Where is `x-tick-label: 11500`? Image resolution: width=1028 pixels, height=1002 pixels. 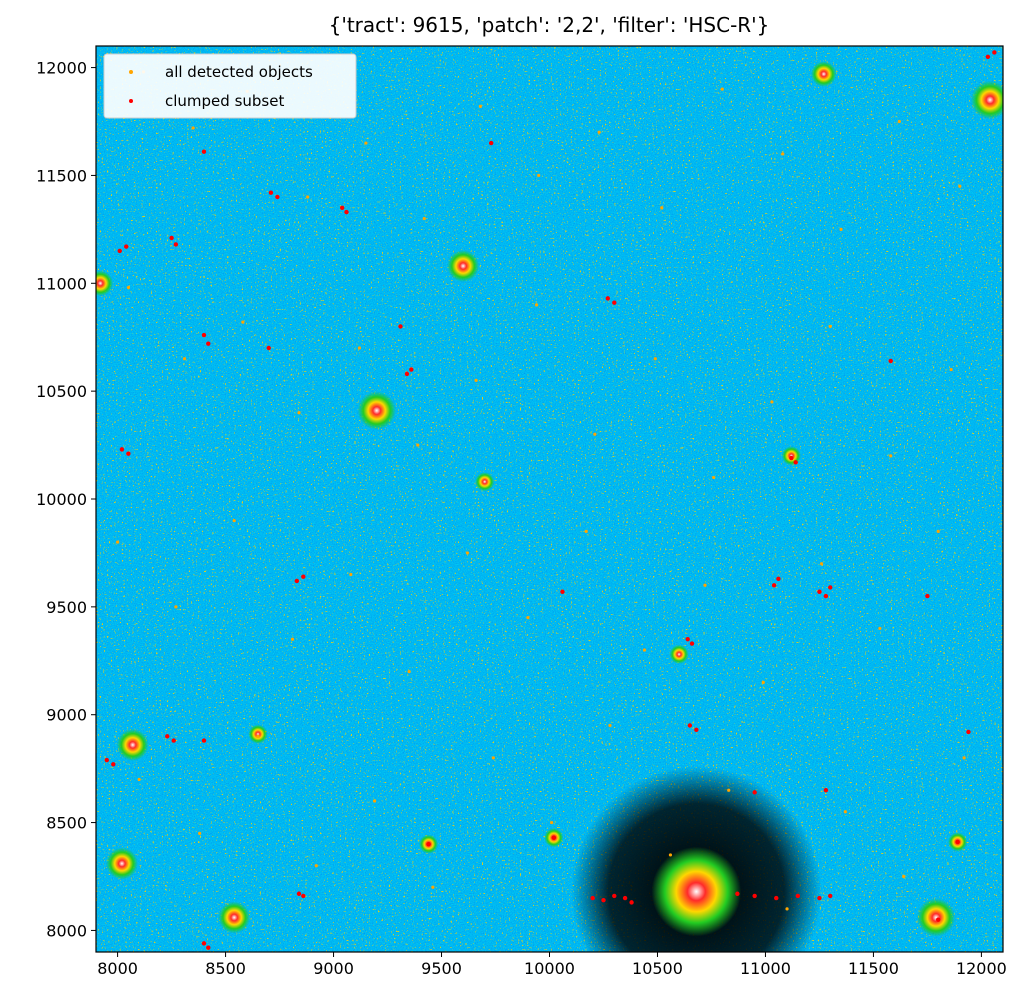
x-tick-label: 11500 is located at coordinates (873, 968).